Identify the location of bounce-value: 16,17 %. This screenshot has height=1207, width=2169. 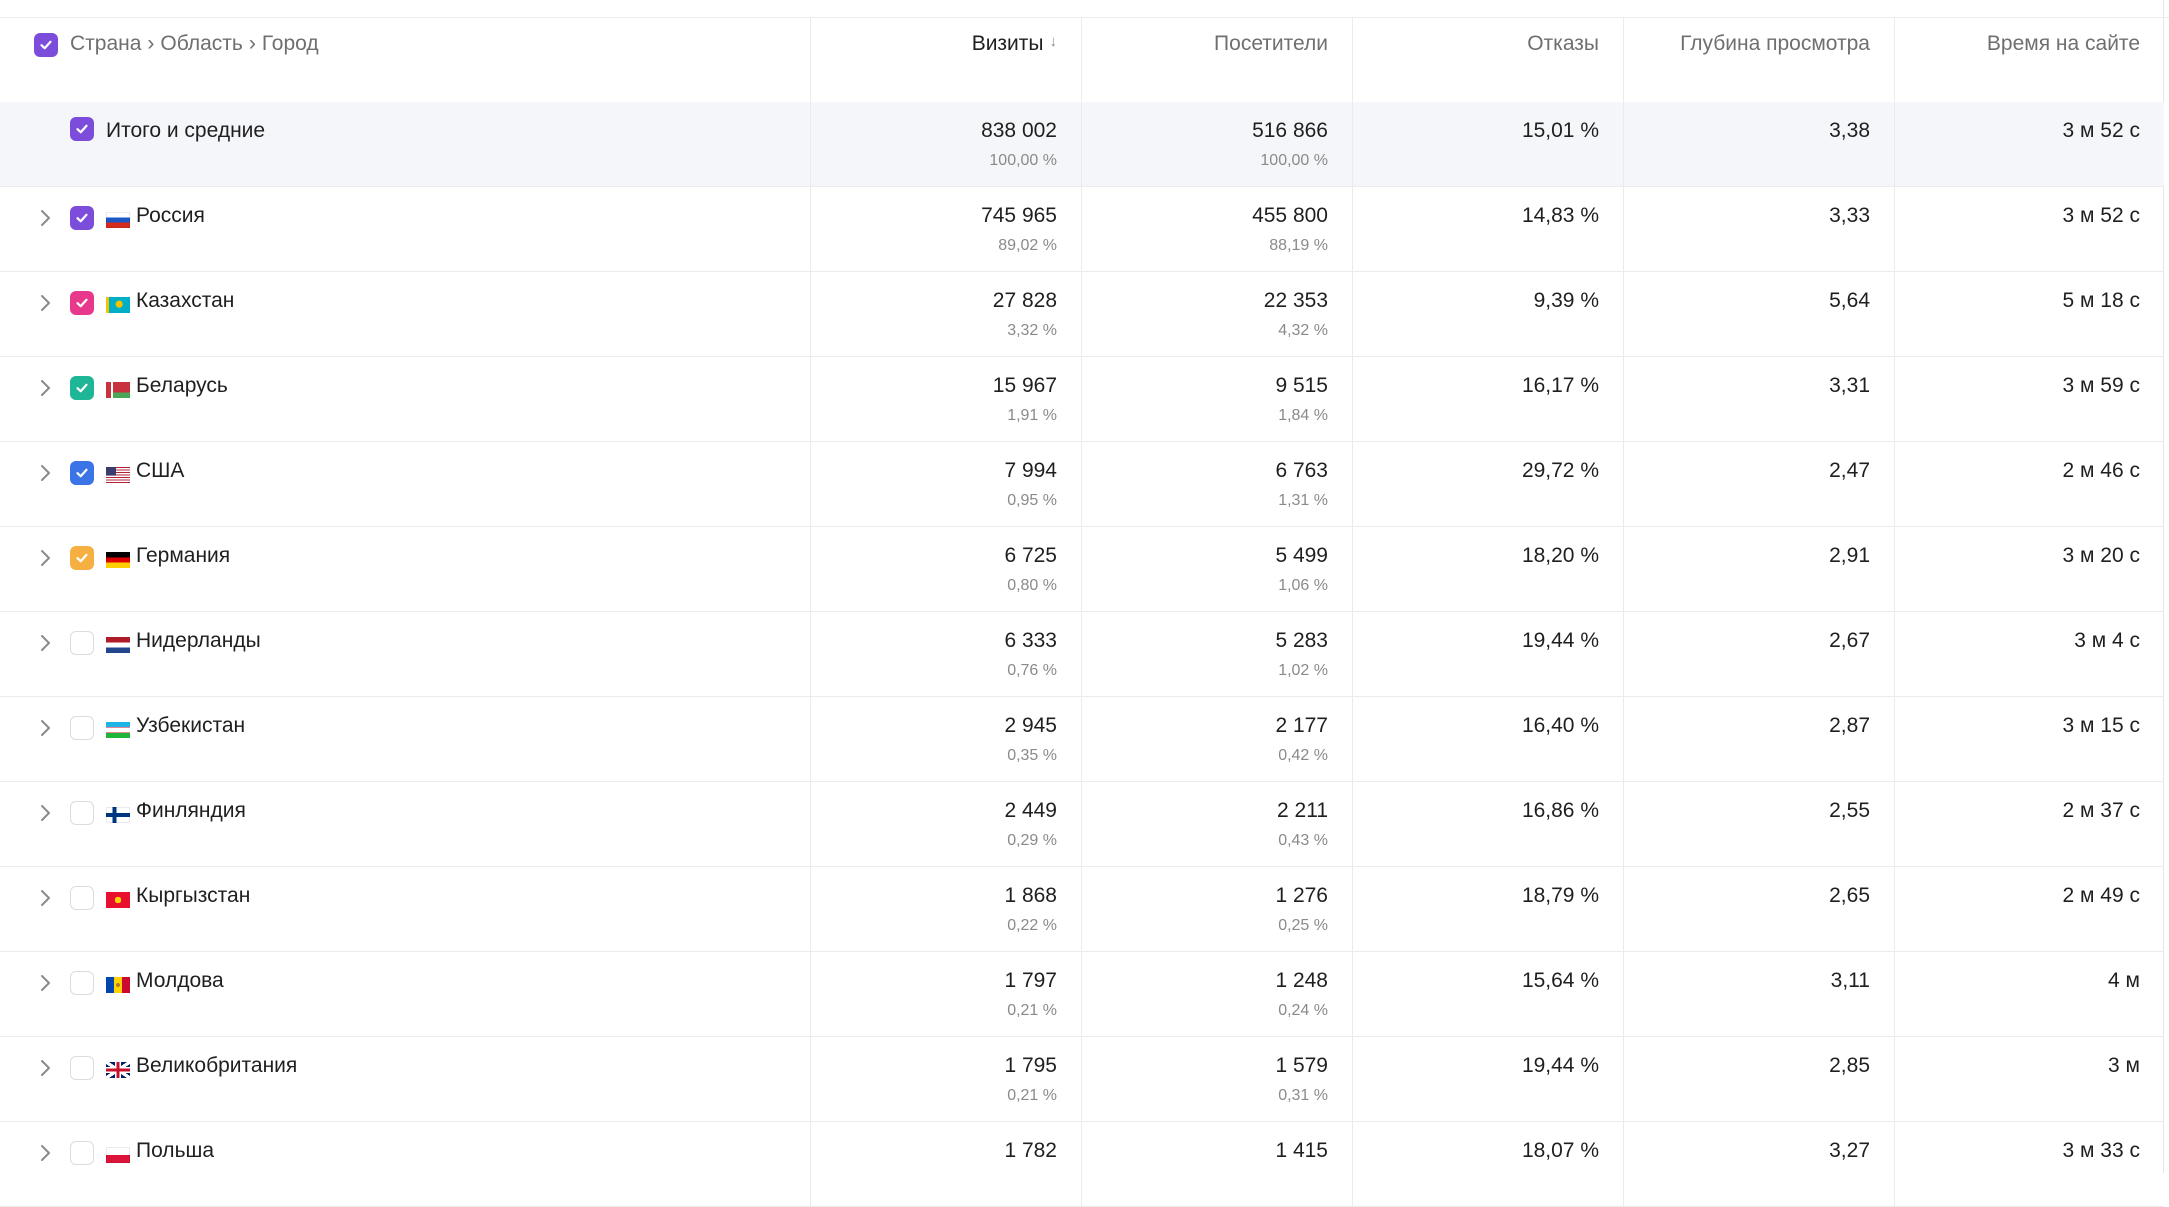
(1560, 385).